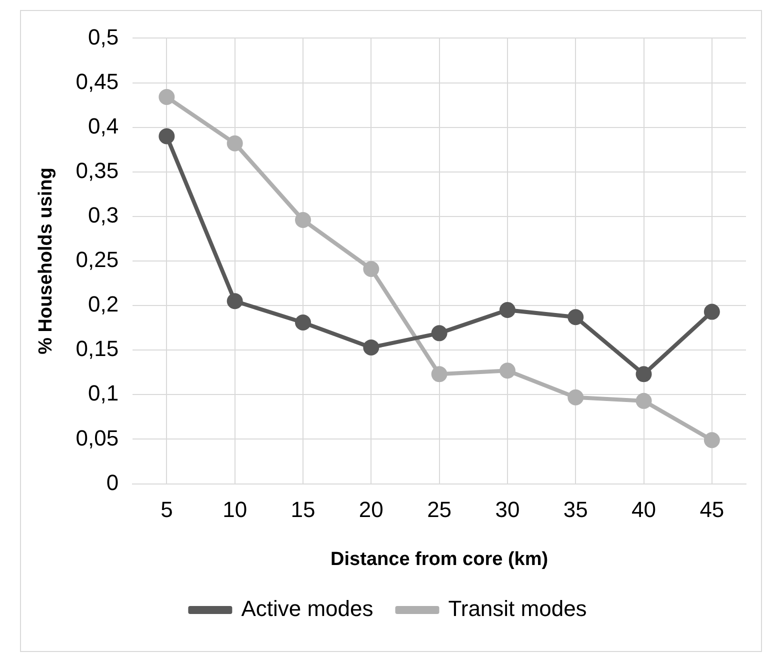  What do you see at coordinates (103, 393) in the screenshot?
I see `y-tick-label: 0,1` at bounding box center [103, 393].